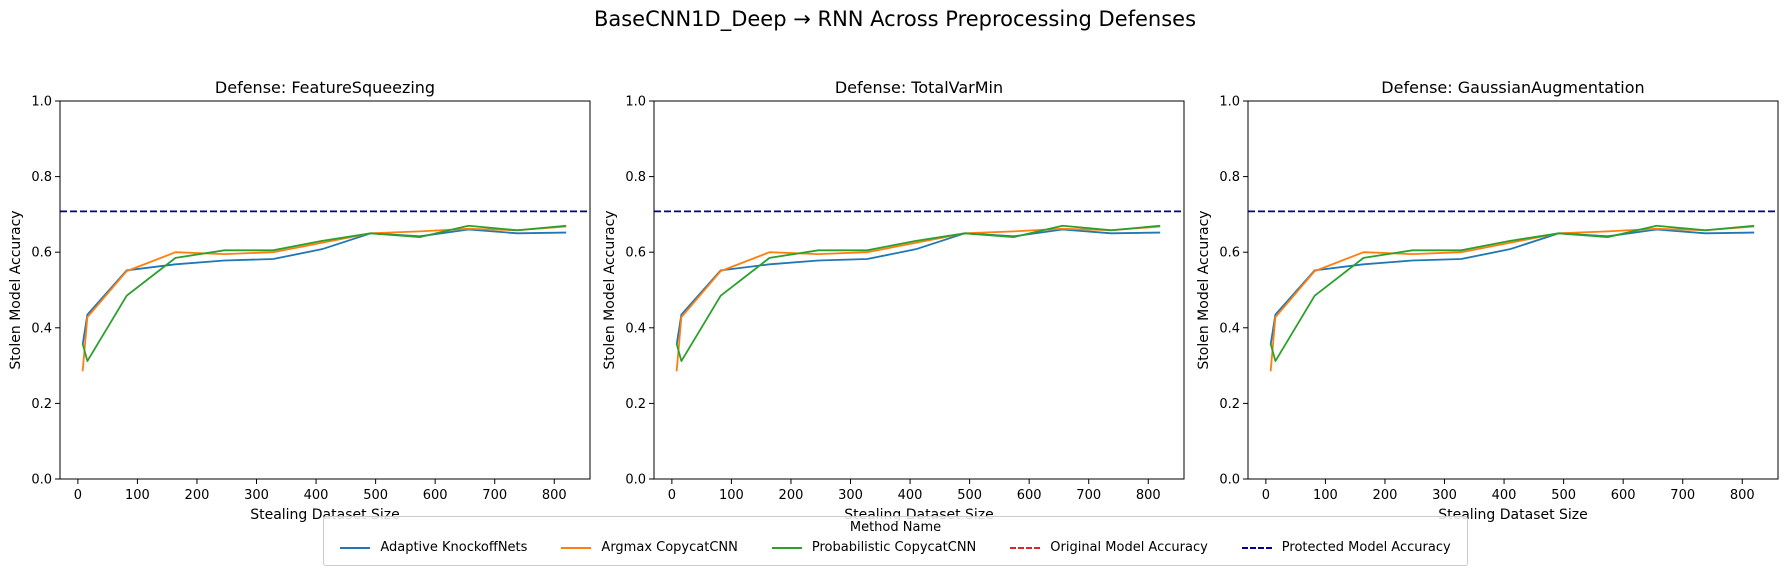 The width and height of the screenshot is (1790, 571). I want to click on legend-item-original-model-accuracy: Original Model Accuracy, so click(1109, 547).